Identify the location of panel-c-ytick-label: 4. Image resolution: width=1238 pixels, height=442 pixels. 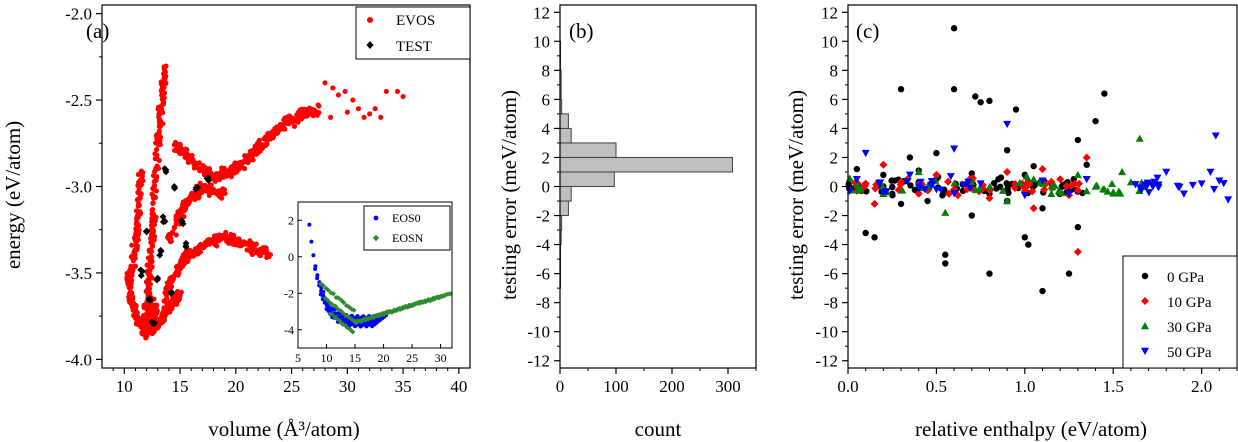
(834, 128).